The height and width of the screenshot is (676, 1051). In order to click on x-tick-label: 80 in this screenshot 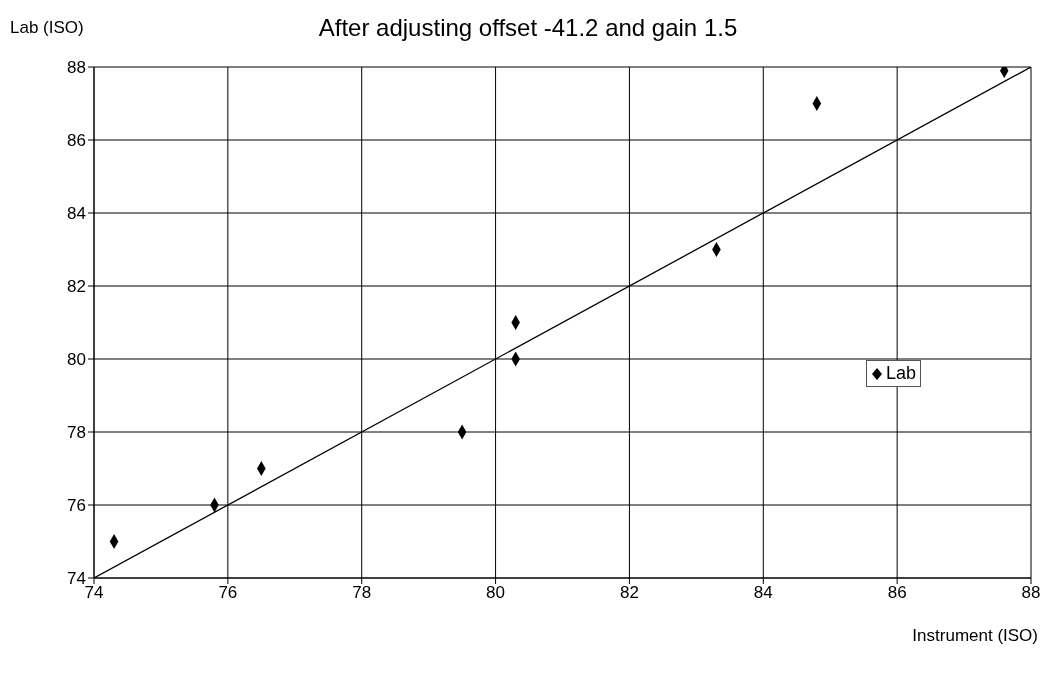, I will do `click(496, 593)`.